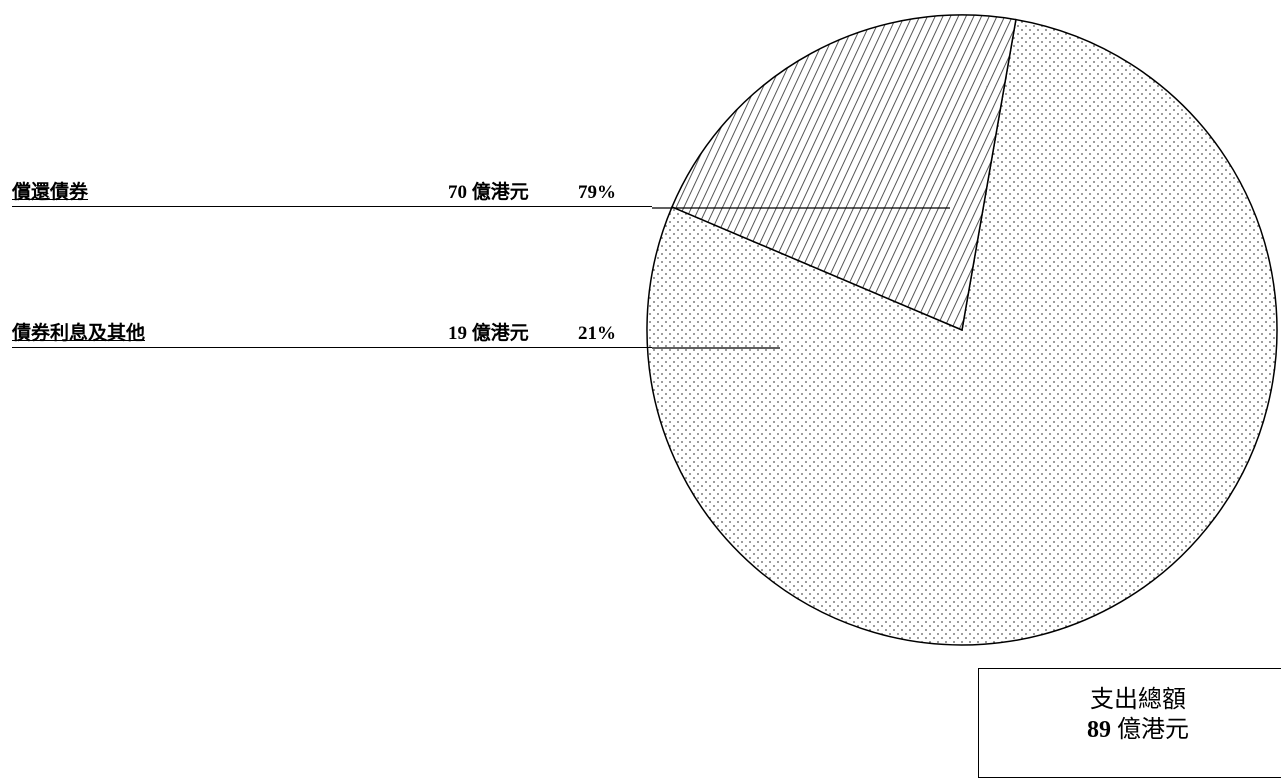  Describe the element at coordinates (844, 173) in the screenshot. I see `pie-slice-bond-interest` at that location.